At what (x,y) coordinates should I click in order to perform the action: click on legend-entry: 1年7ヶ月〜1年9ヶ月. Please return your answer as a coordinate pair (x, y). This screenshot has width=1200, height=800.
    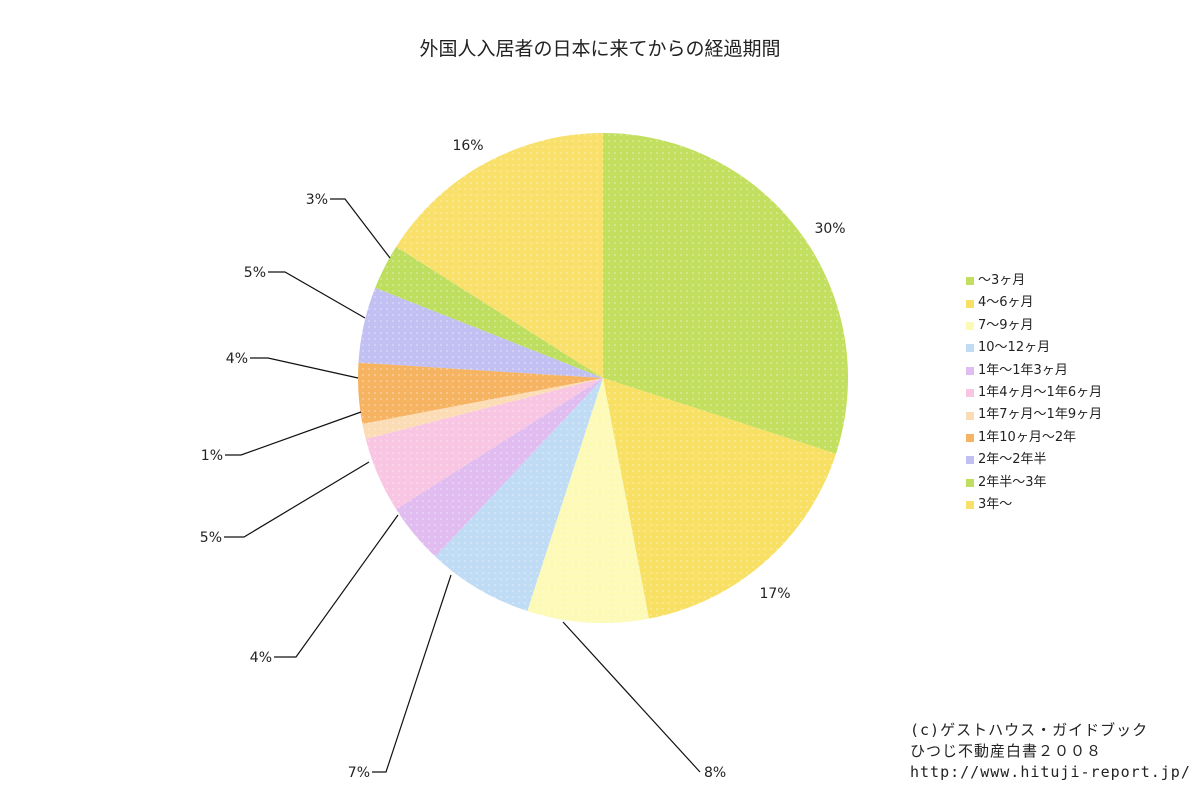
    Looking at the image, I should click on (1034, 415).